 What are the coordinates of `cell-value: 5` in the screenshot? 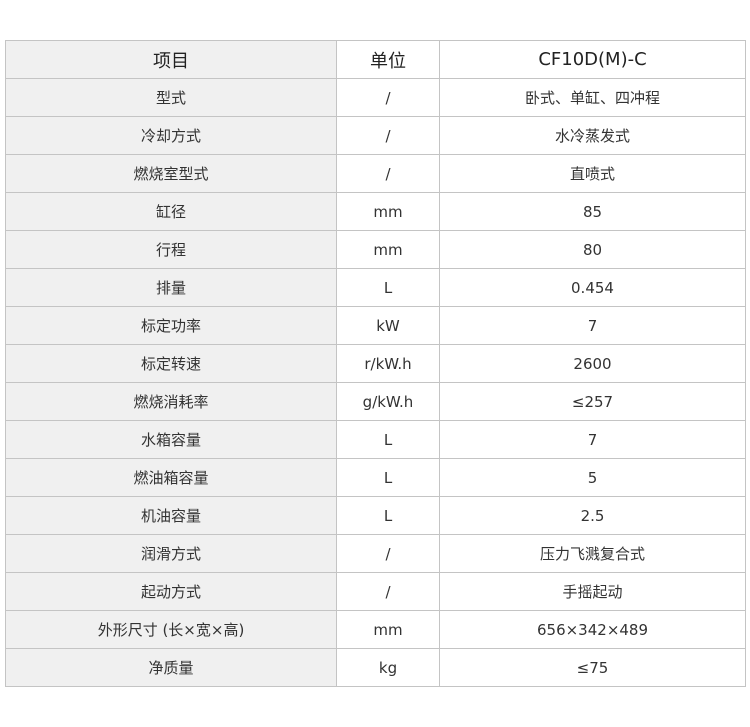 It's located at (592, 477).